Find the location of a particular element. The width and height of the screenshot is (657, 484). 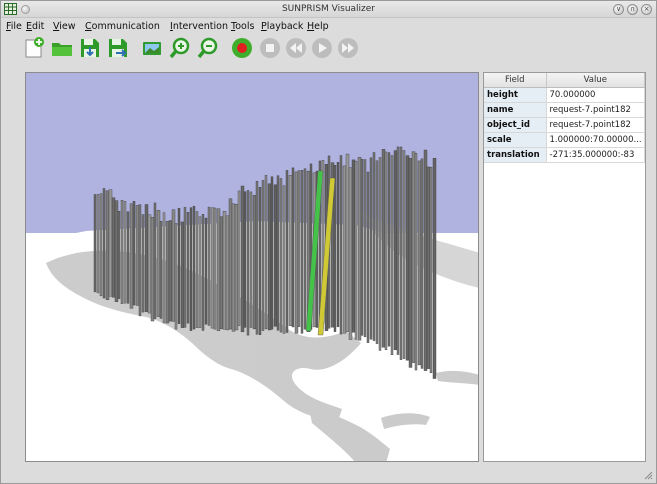

field-cell: name is located at coordinates (515, 110).